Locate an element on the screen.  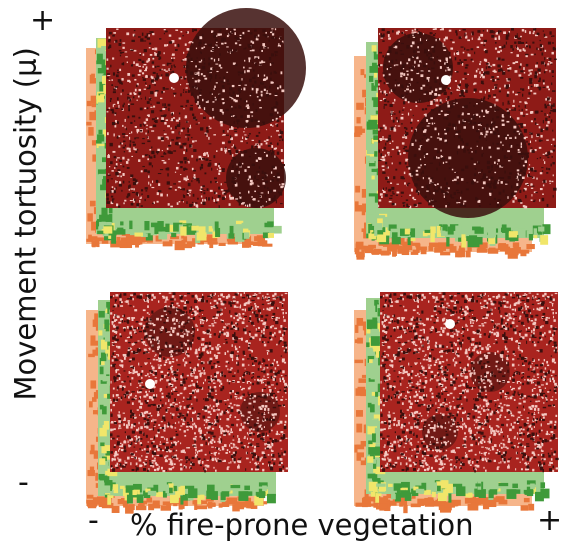
fire-map-layer is located at coordinates (206, 108).